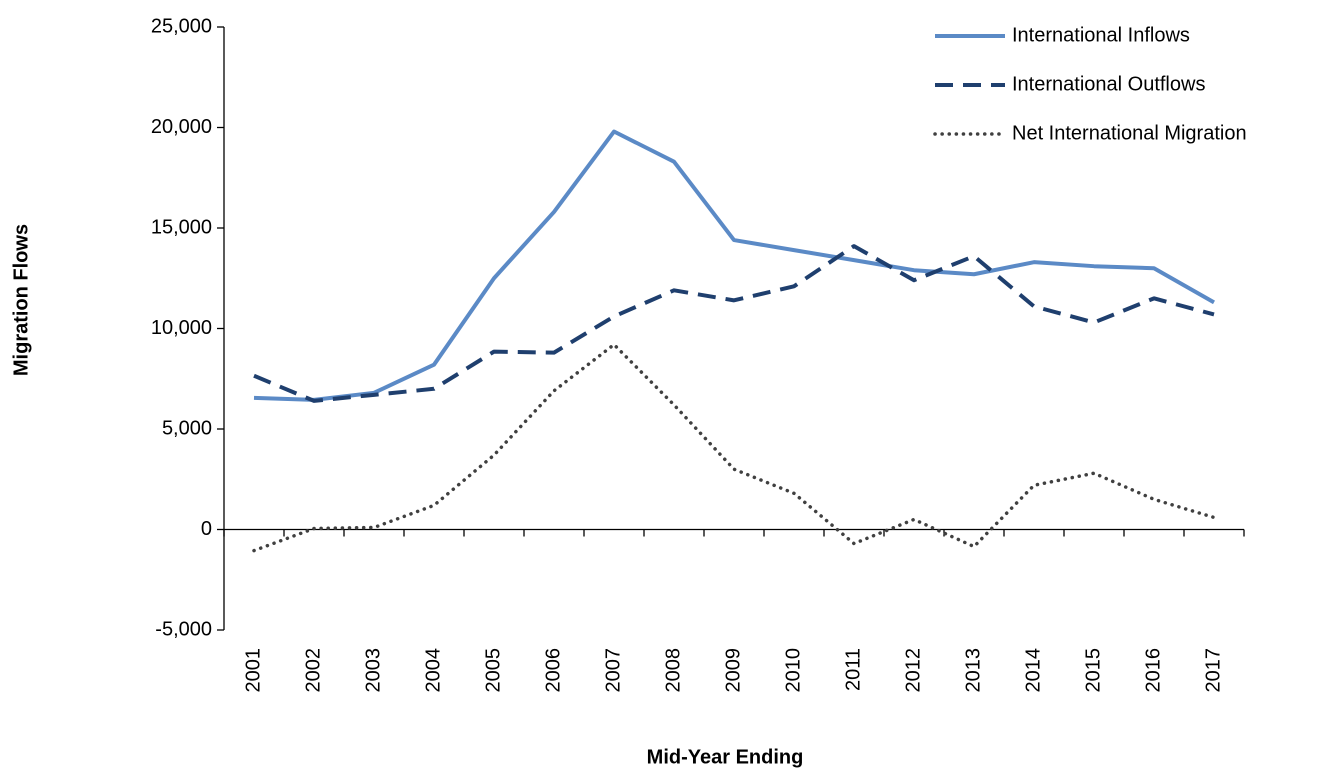 The width and height of the screenshot is (1327, 774). I want to click on y-tick-label: 10,000, so click(181, 328).